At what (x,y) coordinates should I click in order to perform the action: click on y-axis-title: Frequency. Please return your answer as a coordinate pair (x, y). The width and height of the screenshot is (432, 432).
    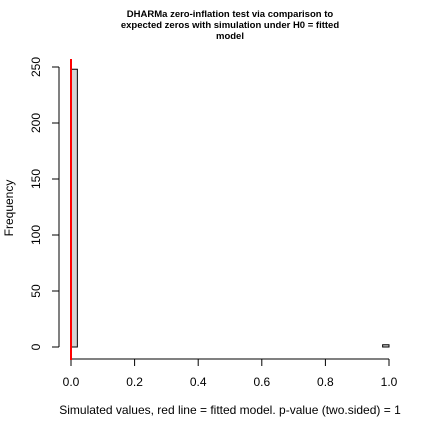
    Looking at the image, I should click on (9, 208).